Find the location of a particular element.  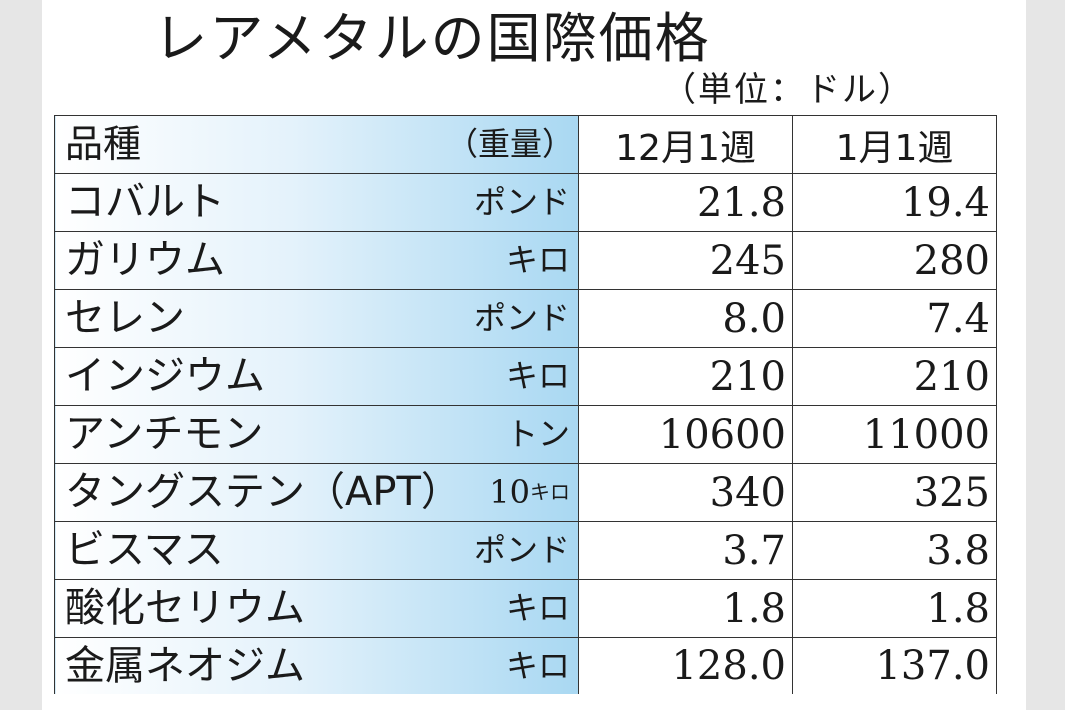

name-cell: セレン ポンド is located at coordinates (316, 318).